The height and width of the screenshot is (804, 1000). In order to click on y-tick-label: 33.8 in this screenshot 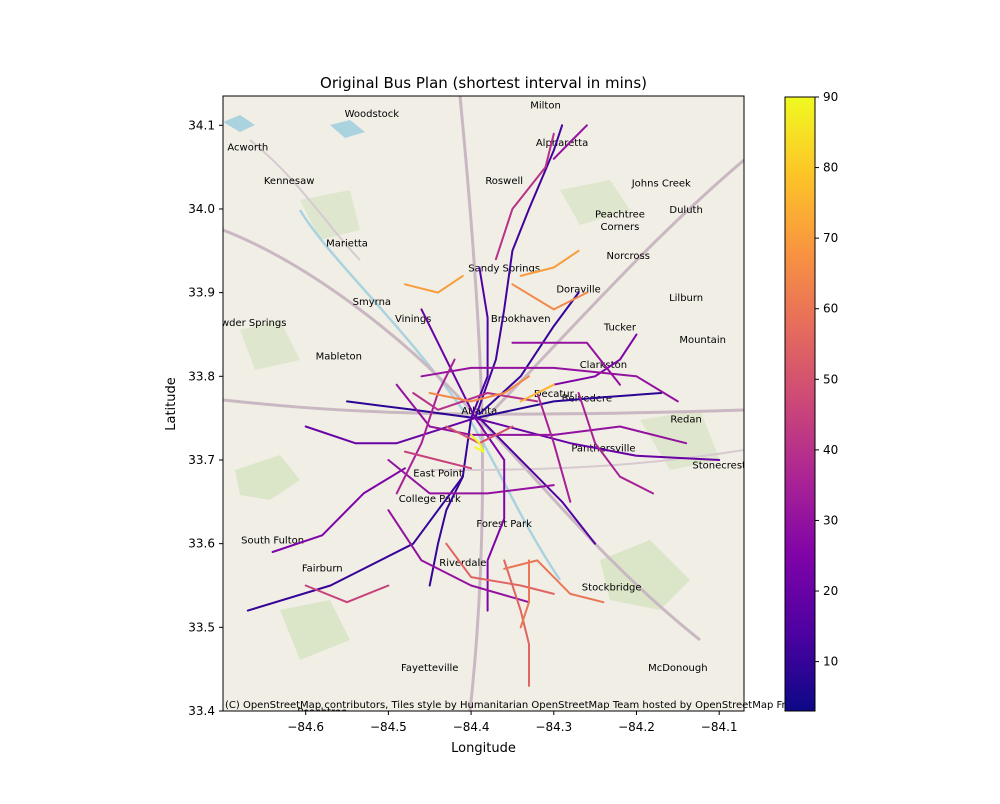, I will do `click(201, 376)`.